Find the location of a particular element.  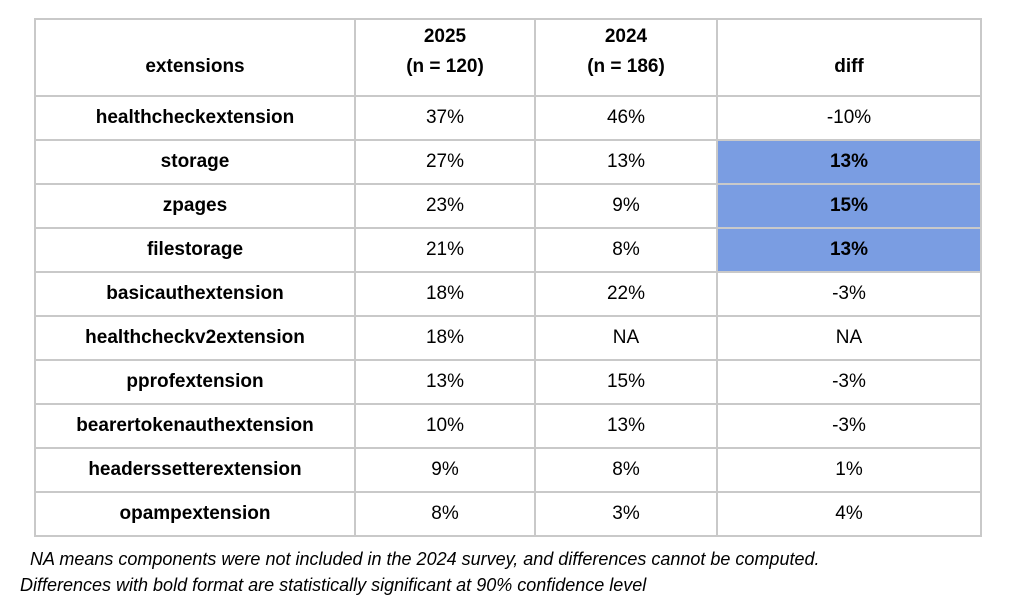

column-header-diff: diff is located at coordinates (849, 57).